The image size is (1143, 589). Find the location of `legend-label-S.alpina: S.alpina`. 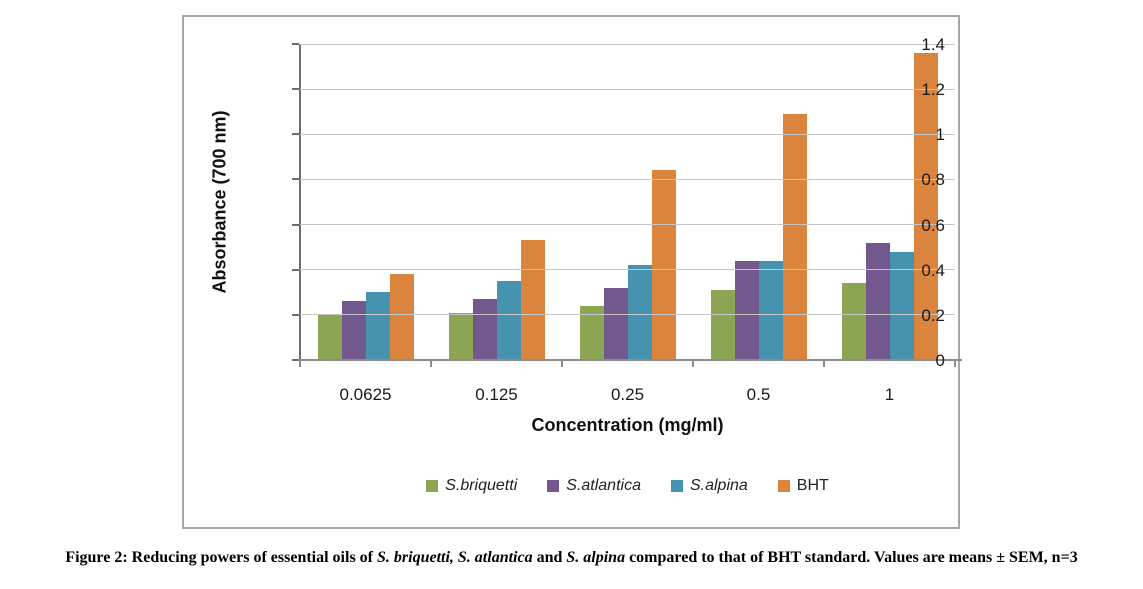

legend-label-S.alpina: S.alpina is located at coordinates (718, 485).